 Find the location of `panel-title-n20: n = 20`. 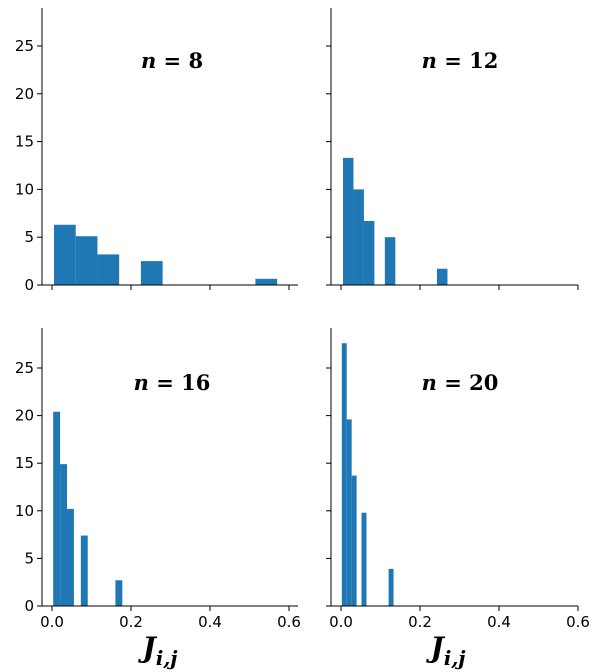

panel-title-n20: n = 20 is located at coordinates (460, 382).